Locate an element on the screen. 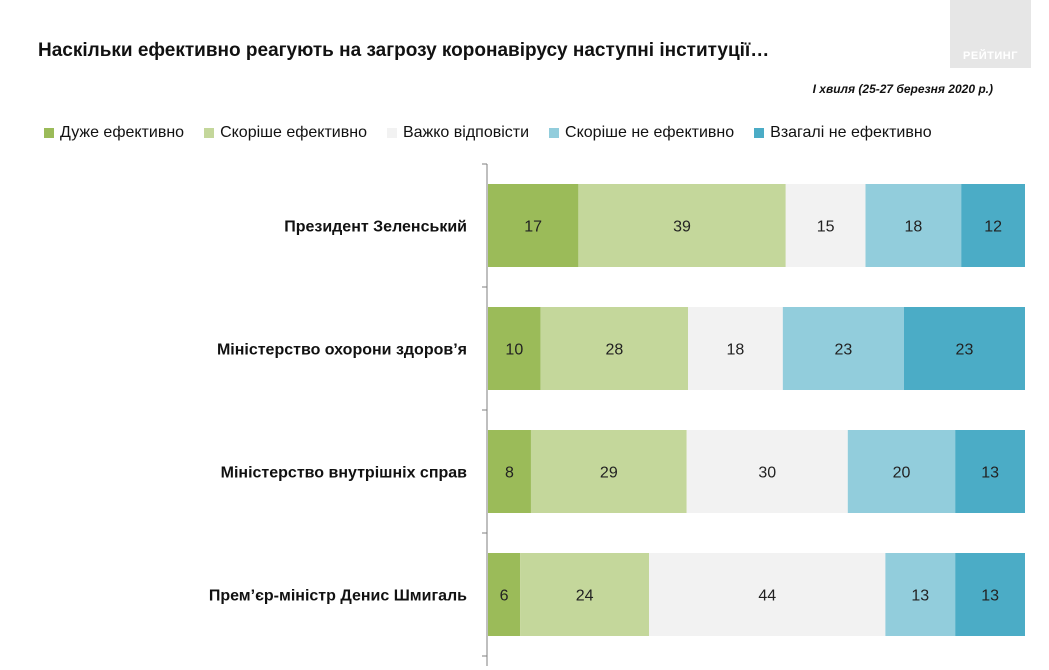  data-label: 30 is located at coordinates (767, 473).